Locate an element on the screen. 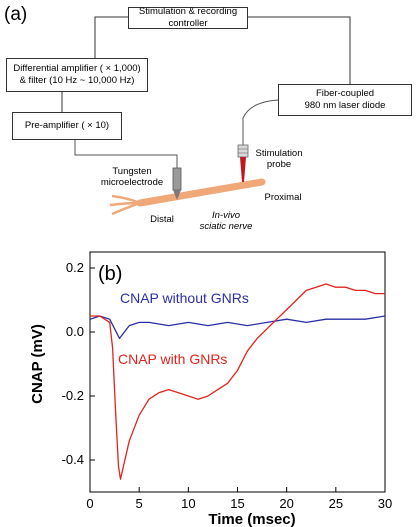  panel-a-label: (a) is located at coordinates (16, 14).